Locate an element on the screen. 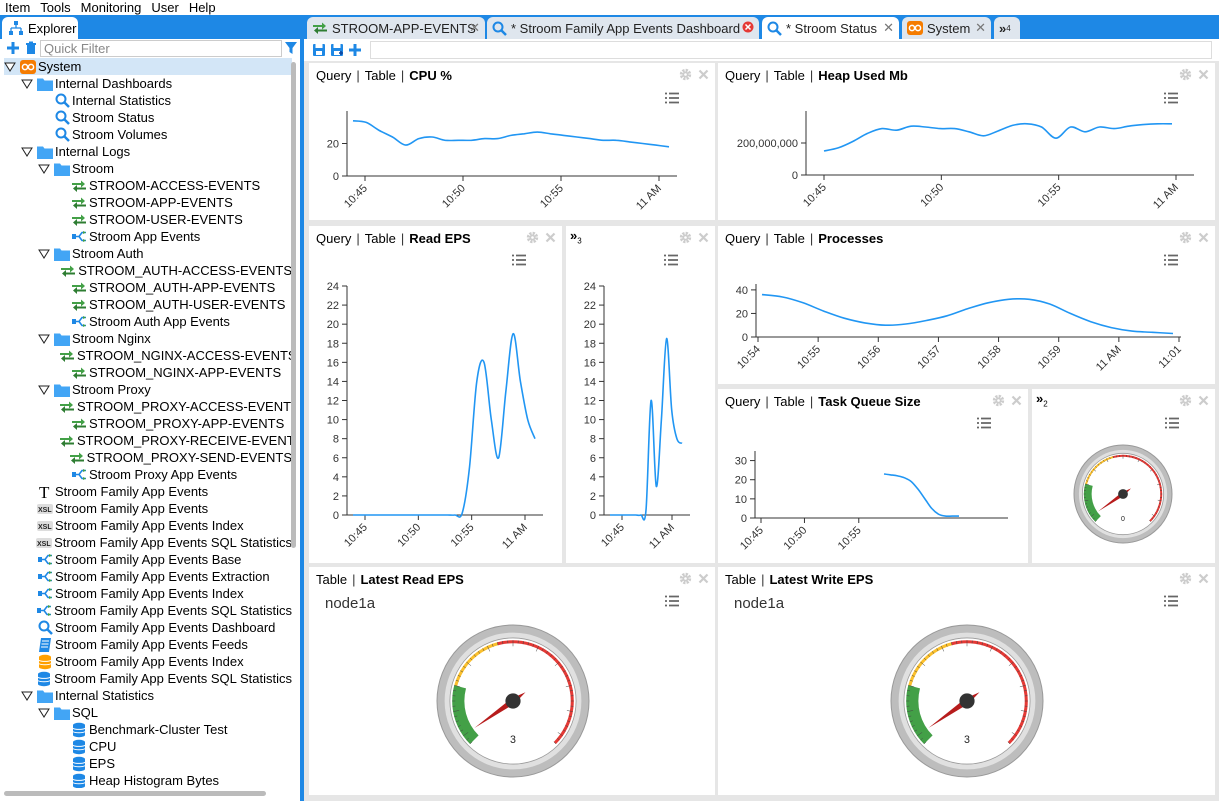 This screenshot has width=1219, height=801. menu-monitoring: Monitoring is located at coordinates (111, 7).